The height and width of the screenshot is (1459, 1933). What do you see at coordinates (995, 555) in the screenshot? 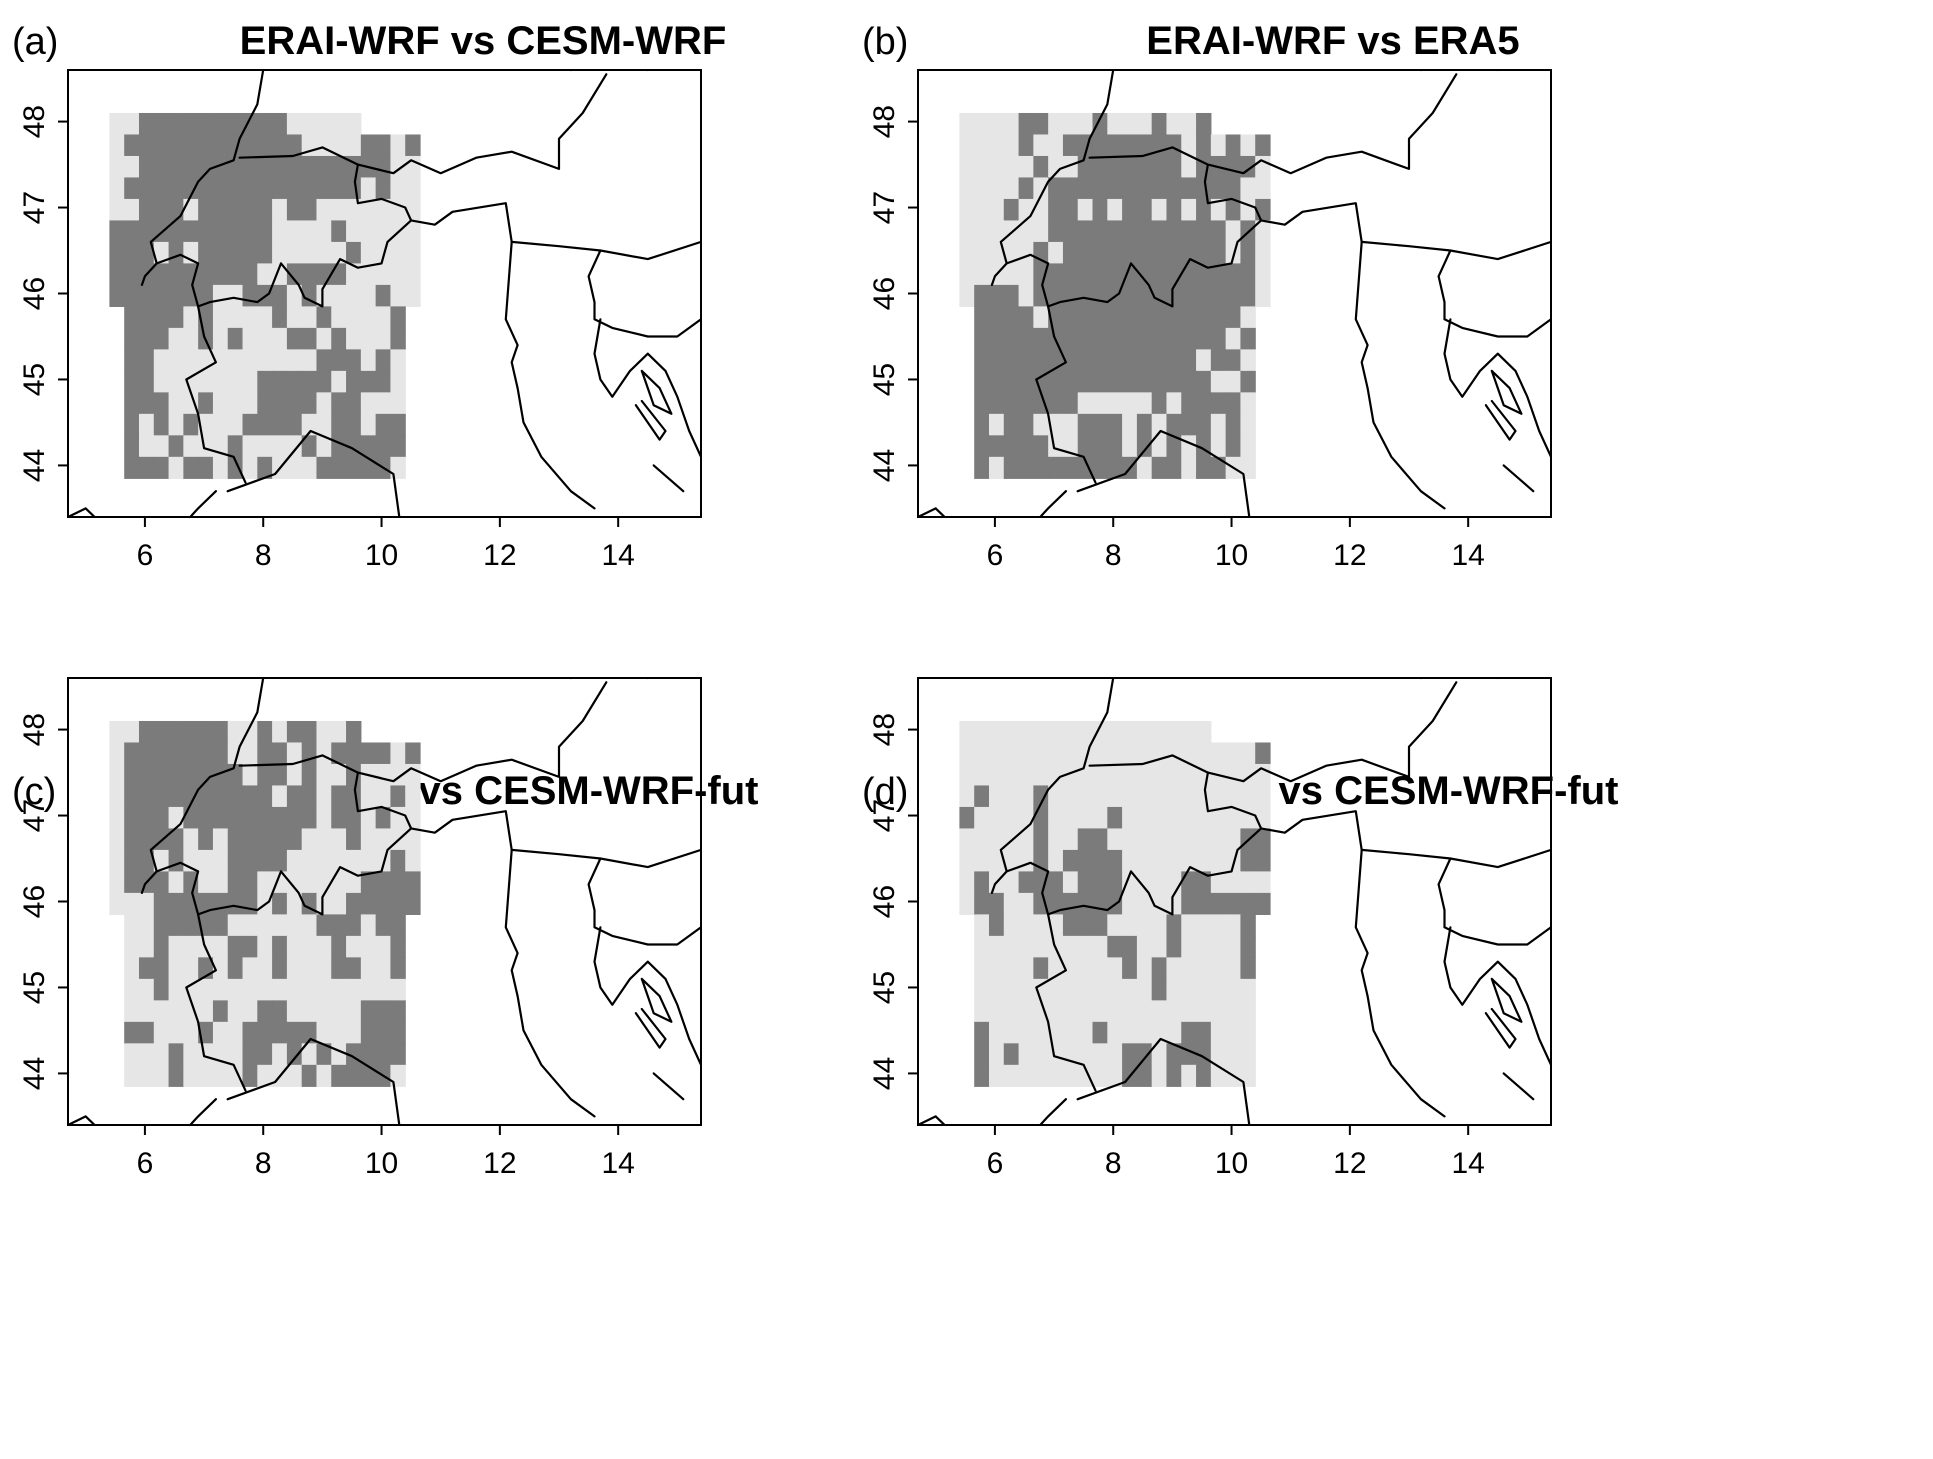
I see `x-tick-label: 6` at bounding box center [995, 555].